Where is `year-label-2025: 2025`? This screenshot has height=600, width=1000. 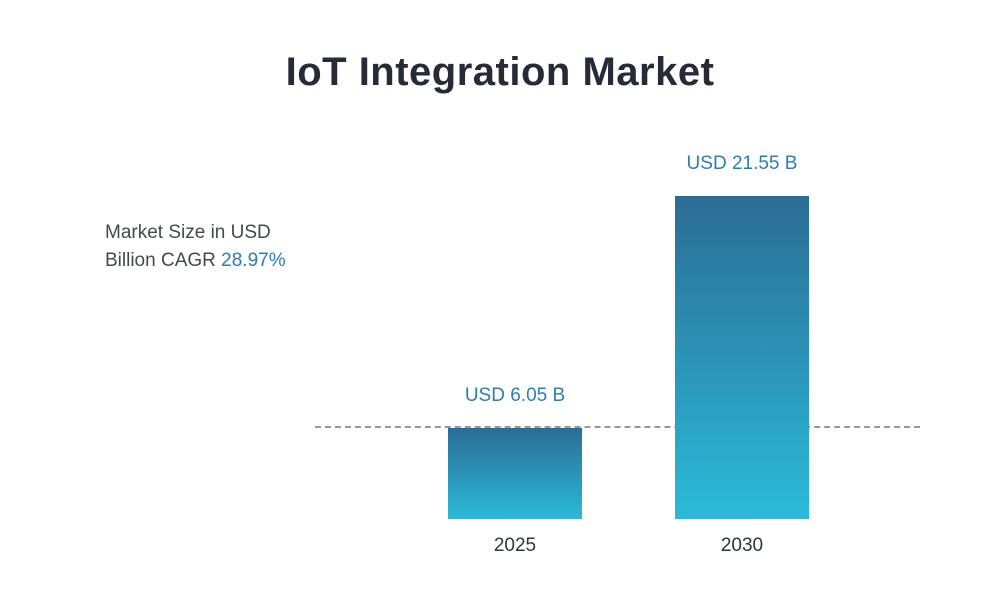
year-label-2025: 2025 is located at coordinates (515, 545).